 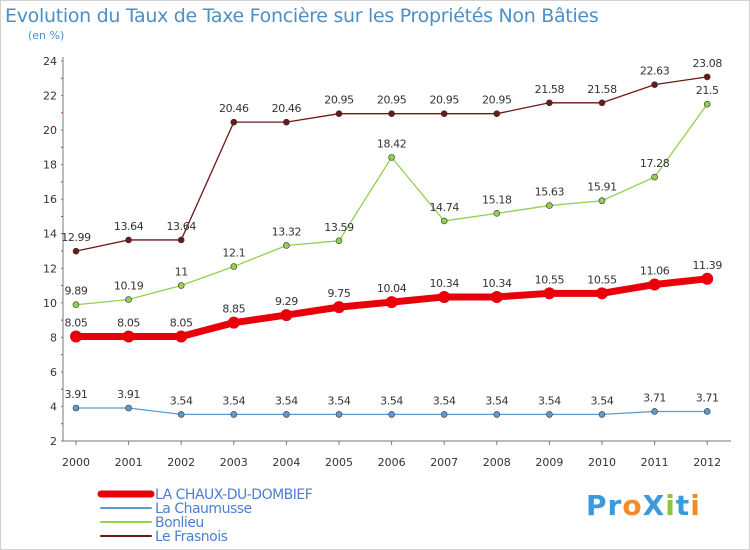 I want to click on x-tick-label: 2008, so click(x=497, y=462).